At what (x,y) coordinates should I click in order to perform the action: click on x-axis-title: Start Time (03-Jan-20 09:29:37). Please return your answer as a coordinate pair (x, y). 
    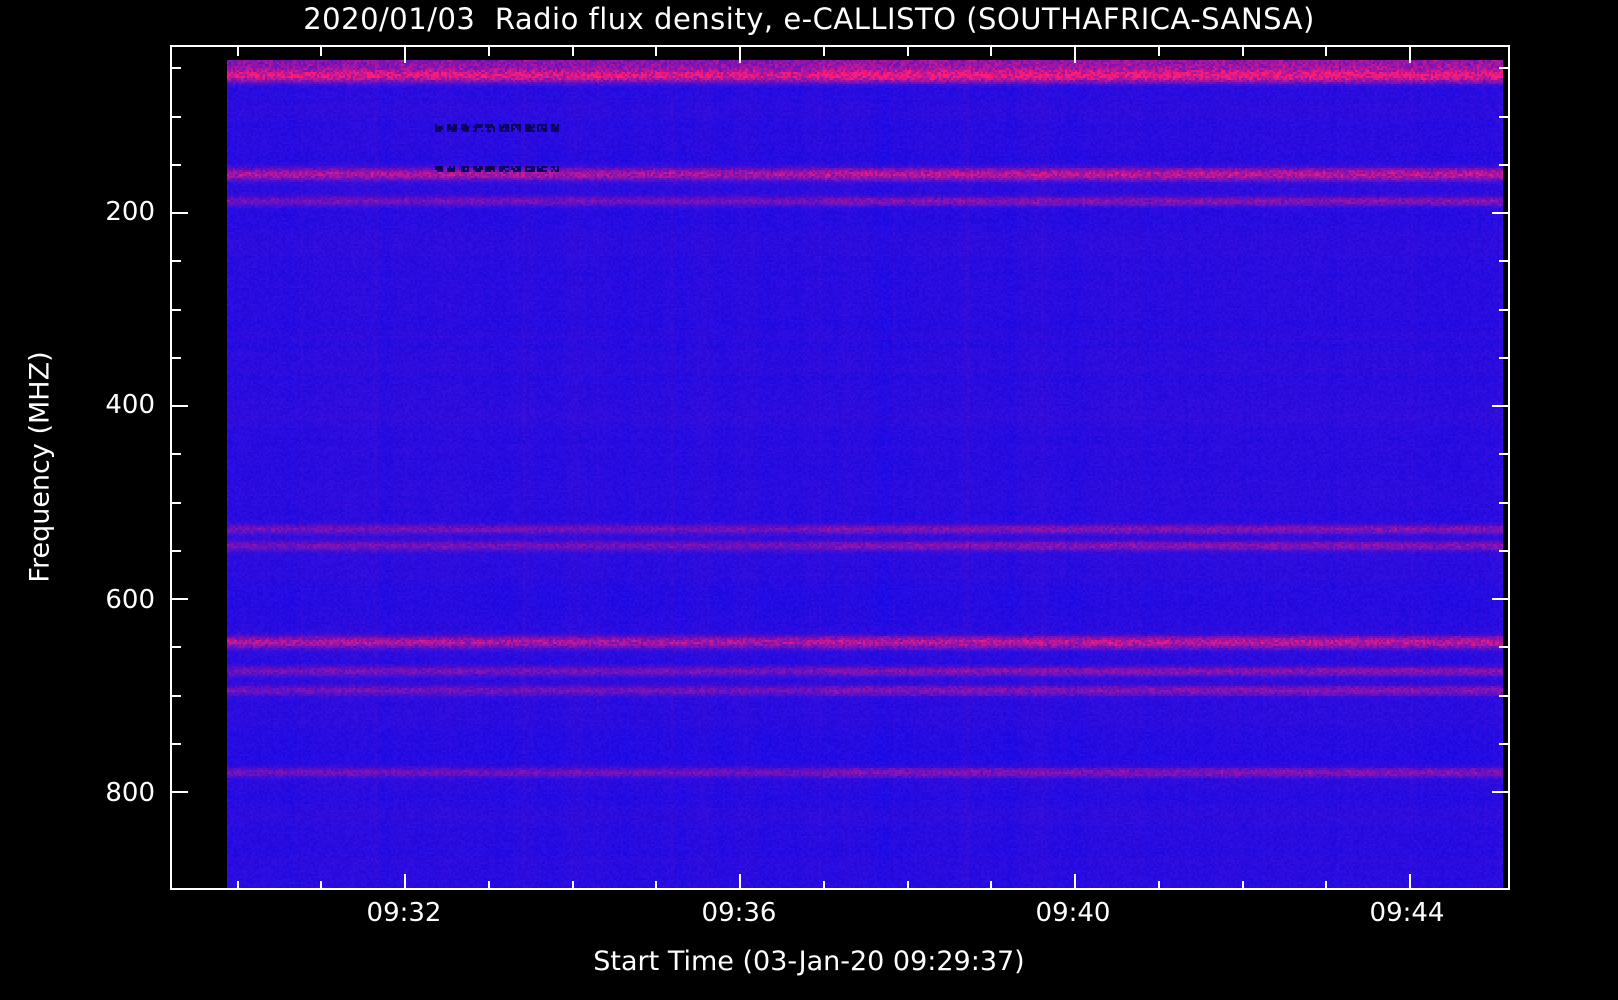
    Looking at the image, I should click on (809, 961).